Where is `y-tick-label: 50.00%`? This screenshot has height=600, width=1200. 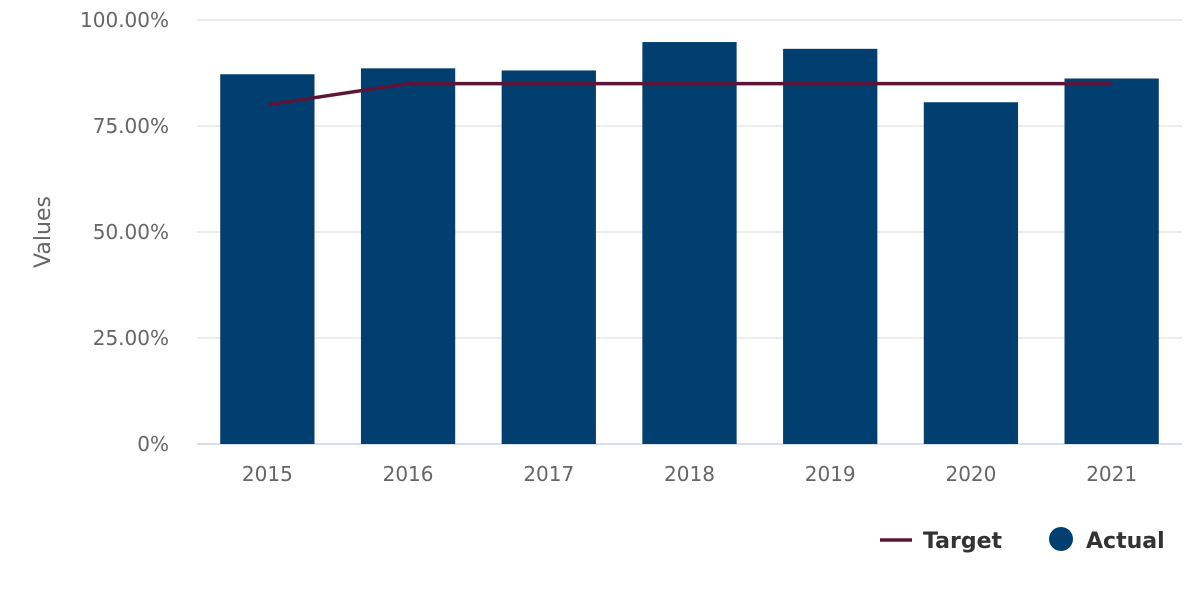 y-tick-label: 50.00% is located at coordinates (131, 232).